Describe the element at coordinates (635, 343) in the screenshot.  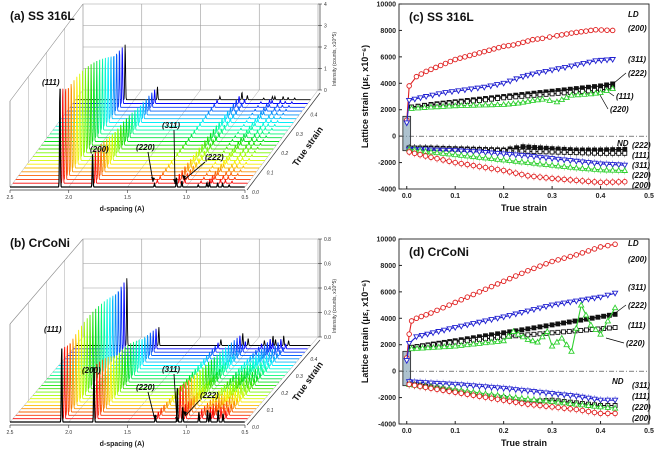
I see `series-label: (220)` at that location.